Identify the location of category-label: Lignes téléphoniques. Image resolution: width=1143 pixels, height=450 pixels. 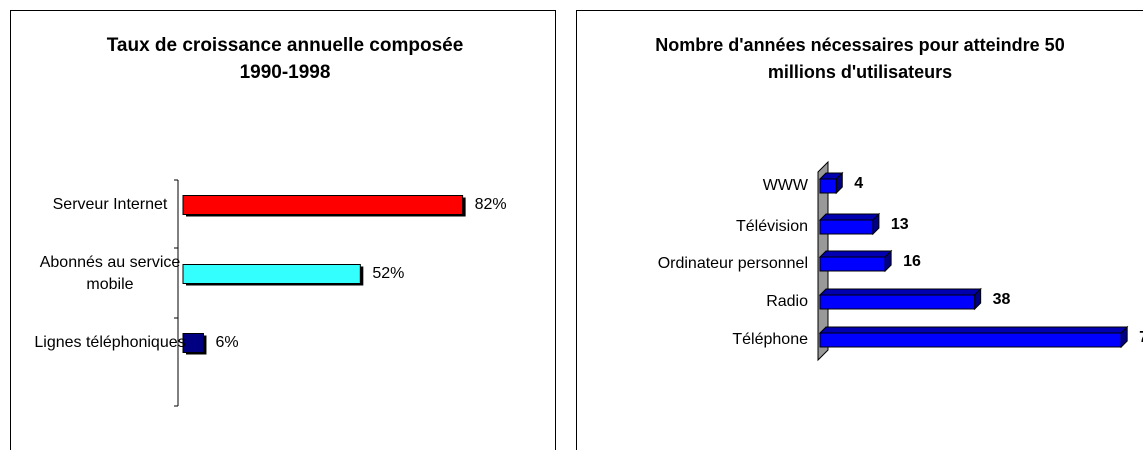
(110, 342).